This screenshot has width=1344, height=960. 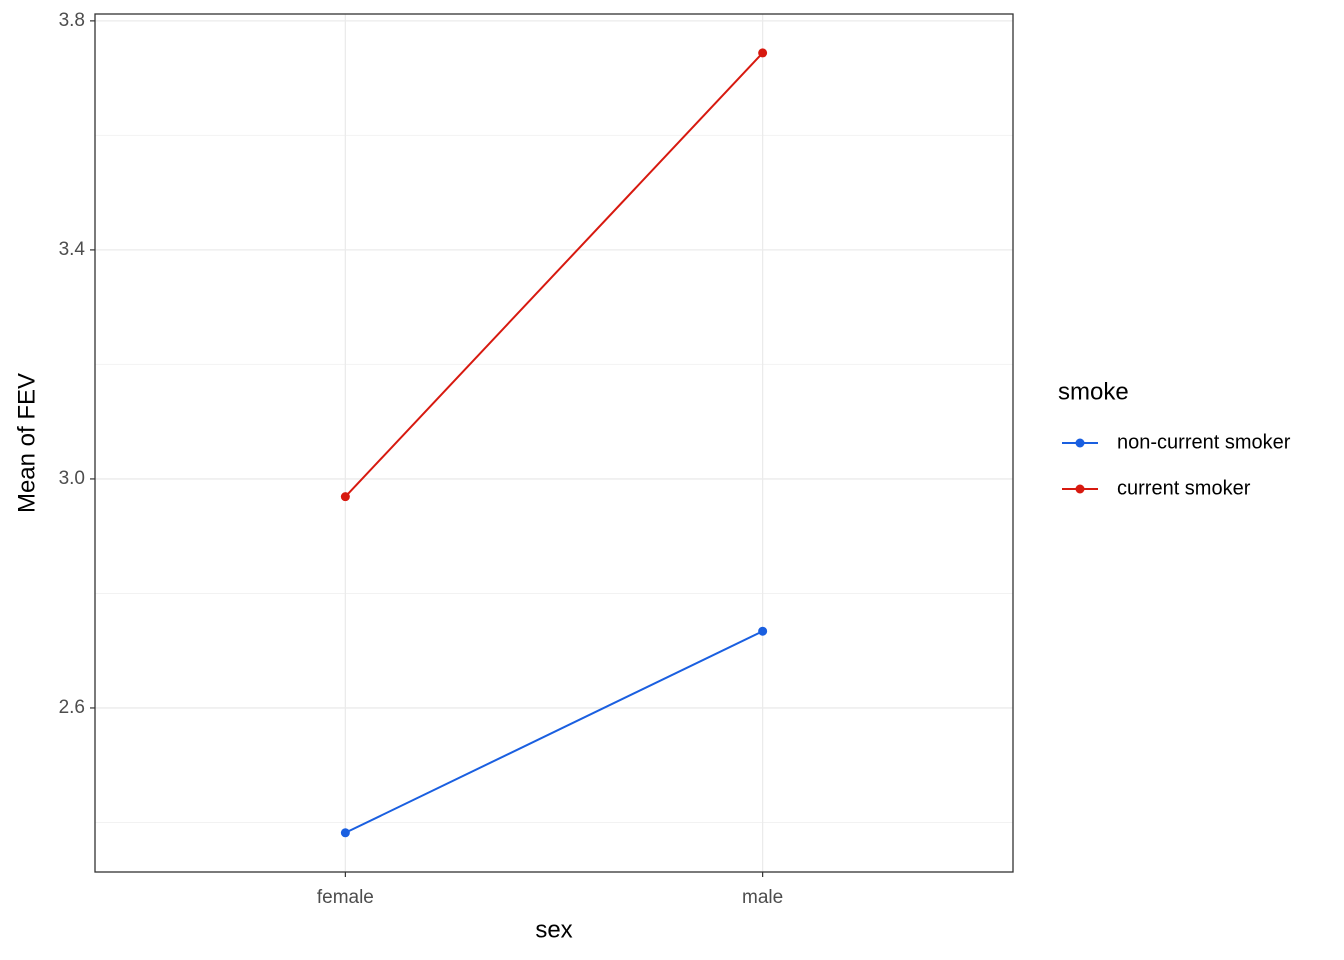 What do you see at coordinates (72, 249) in the screenshot?
I see `y-tick-label: 3.4` at bounding box center [72, 249].